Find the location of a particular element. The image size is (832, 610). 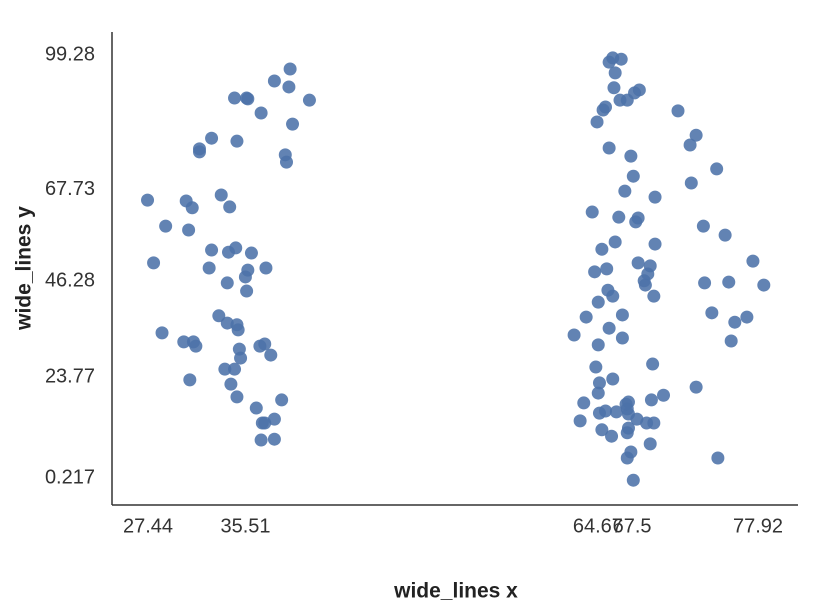

x-tick-label: 67.5 is located at coordinates (632, 526).